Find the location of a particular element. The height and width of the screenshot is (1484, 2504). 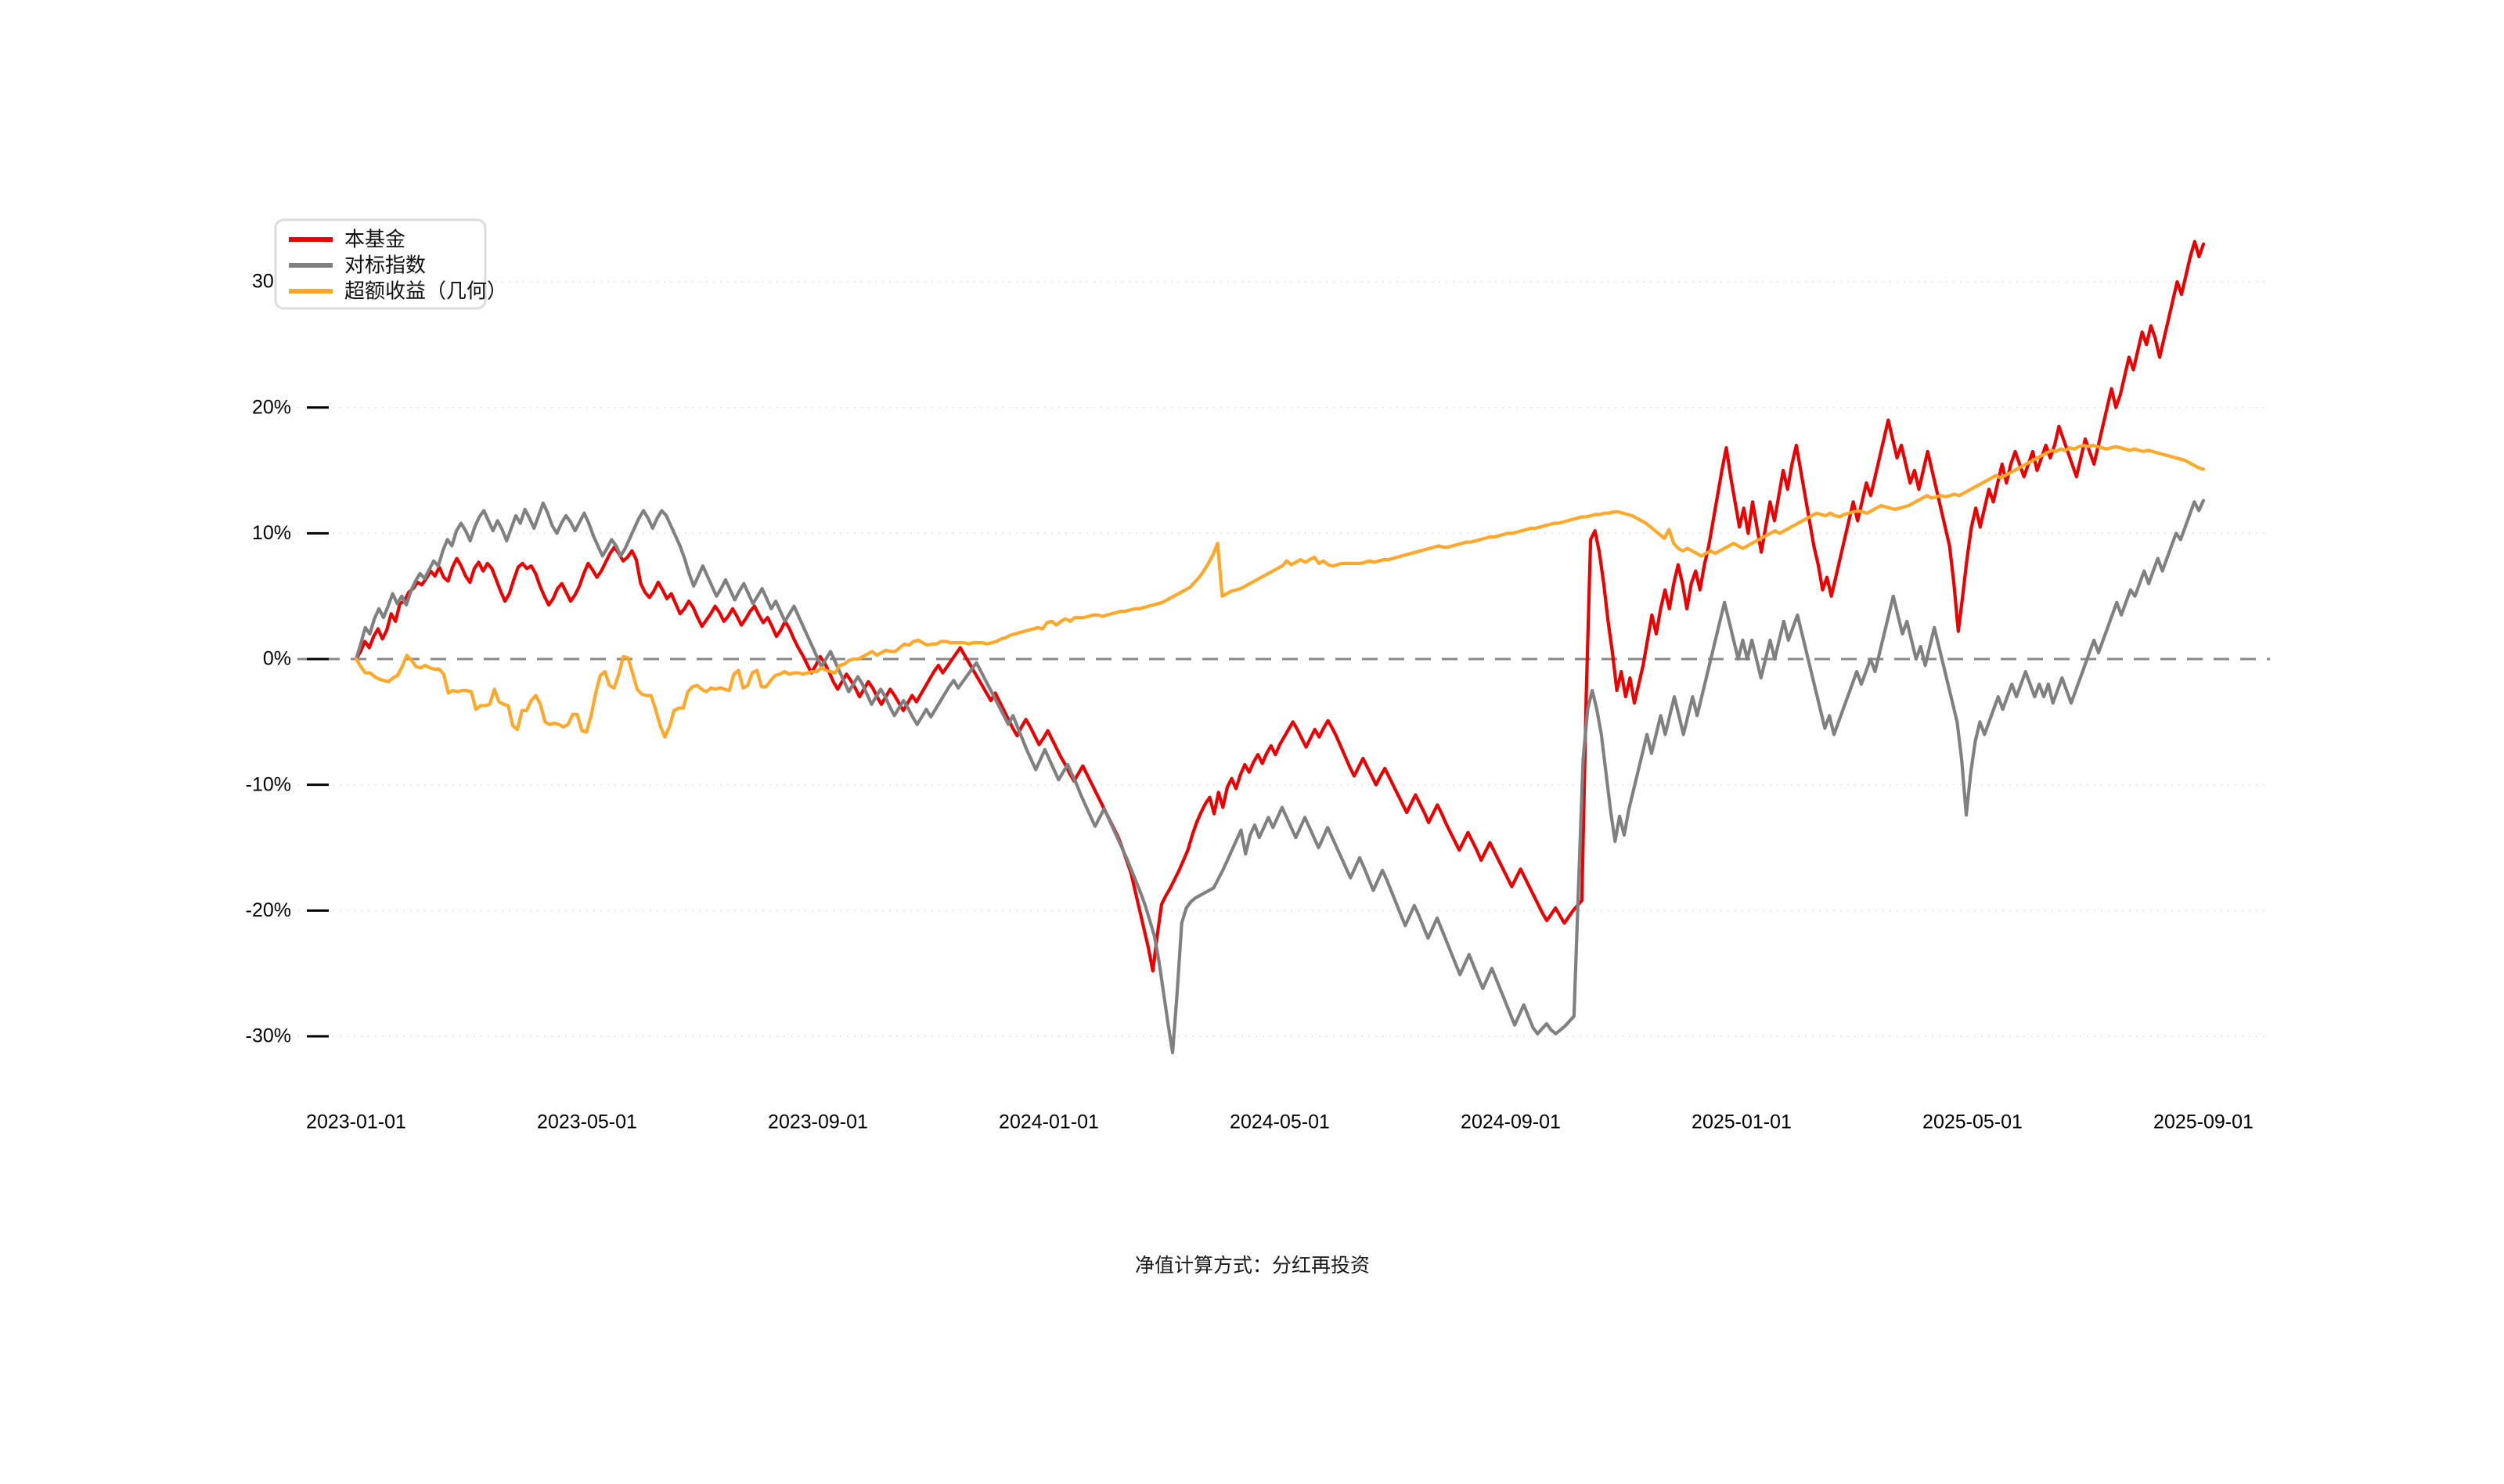

footer-note: 净值计算方式：分红再投资 is located at coordinates (1252, 1265).